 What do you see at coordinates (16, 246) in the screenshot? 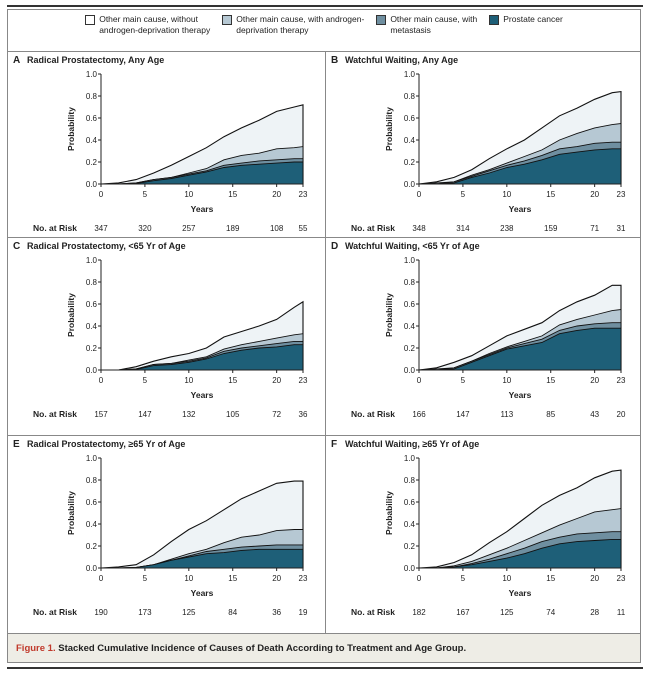
I see `panel-letter: C` at bounding box center [16, 246].